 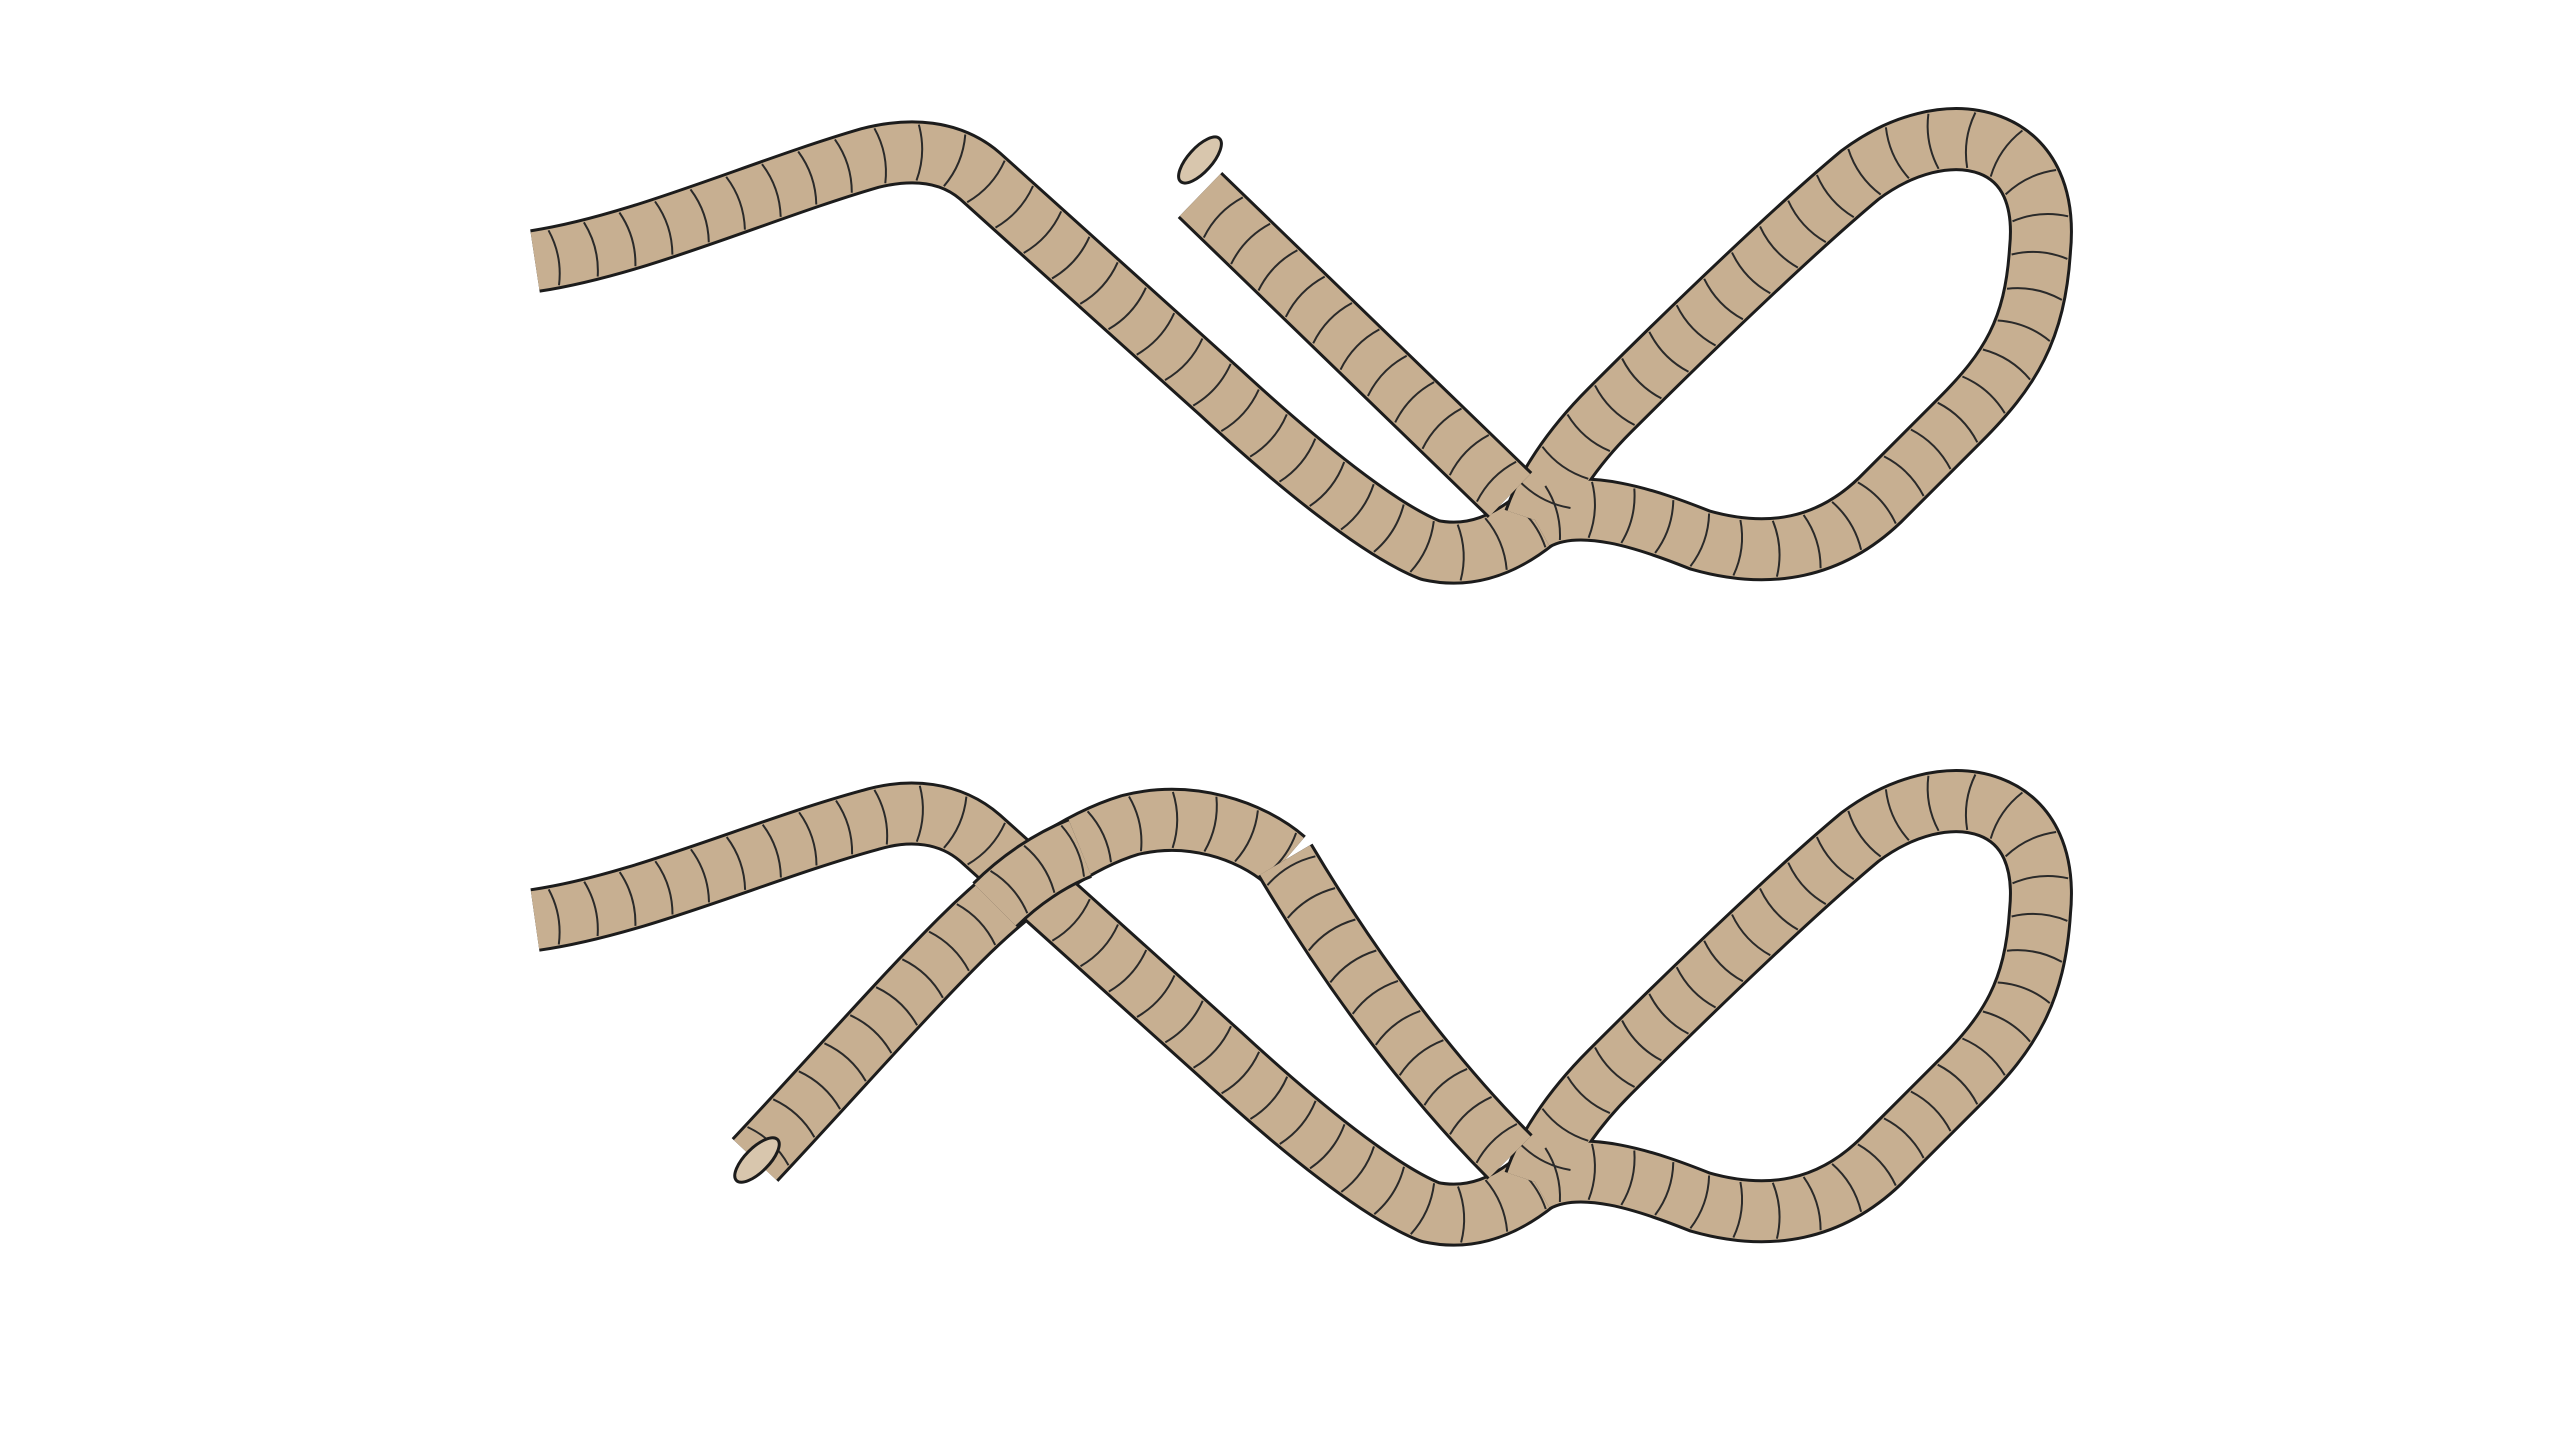 What do you see at coordinates (757, 1160) in the screenshot?
I see `rope-end-cap-shape` at bounding box center [757, 1160].